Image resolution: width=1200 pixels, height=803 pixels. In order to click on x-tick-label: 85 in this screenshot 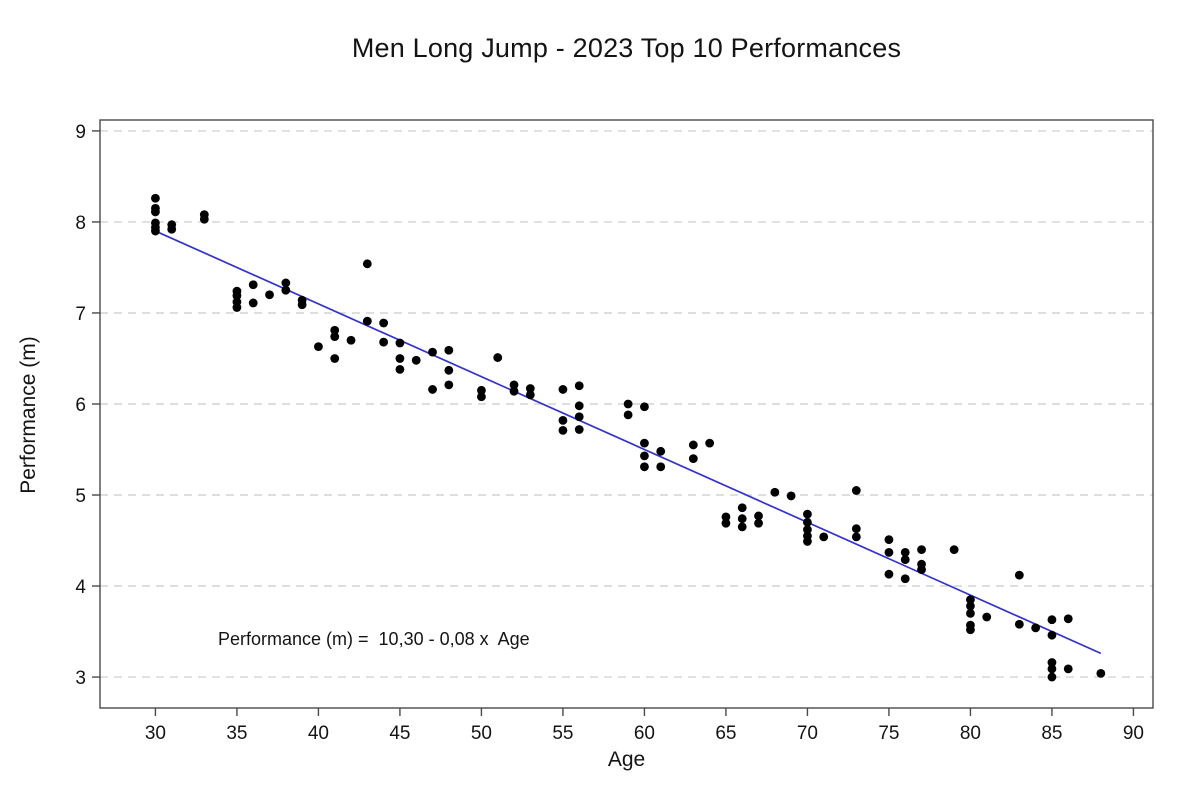, I will do `click(1051, 733)`.